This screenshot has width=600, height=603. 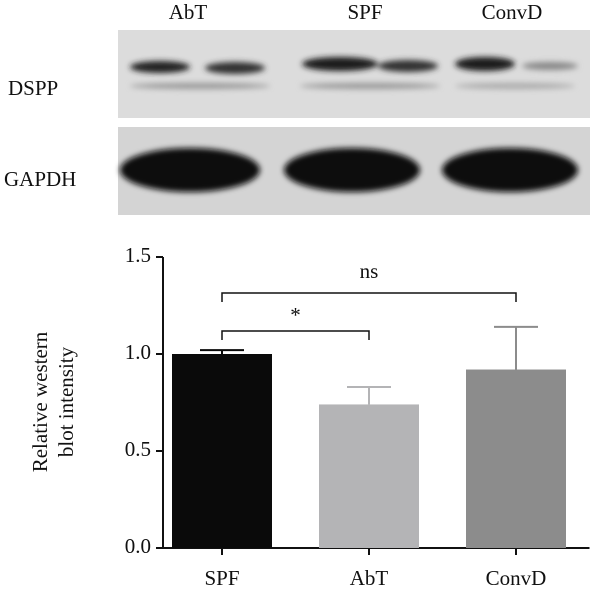 I want to click on y-tick-label: 0.0, so click(x=138, y=546).